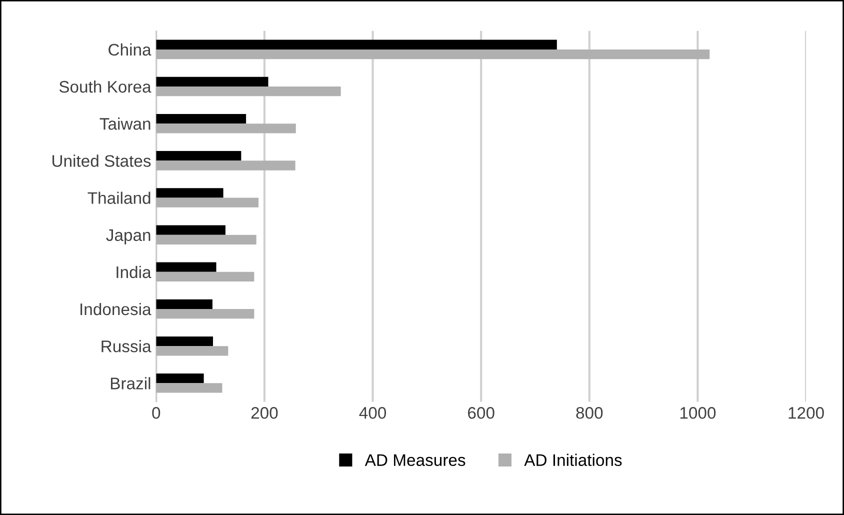 This screenshot has height=515, width=844. I want to click on x-tick-label: 400, so click(372, 413).